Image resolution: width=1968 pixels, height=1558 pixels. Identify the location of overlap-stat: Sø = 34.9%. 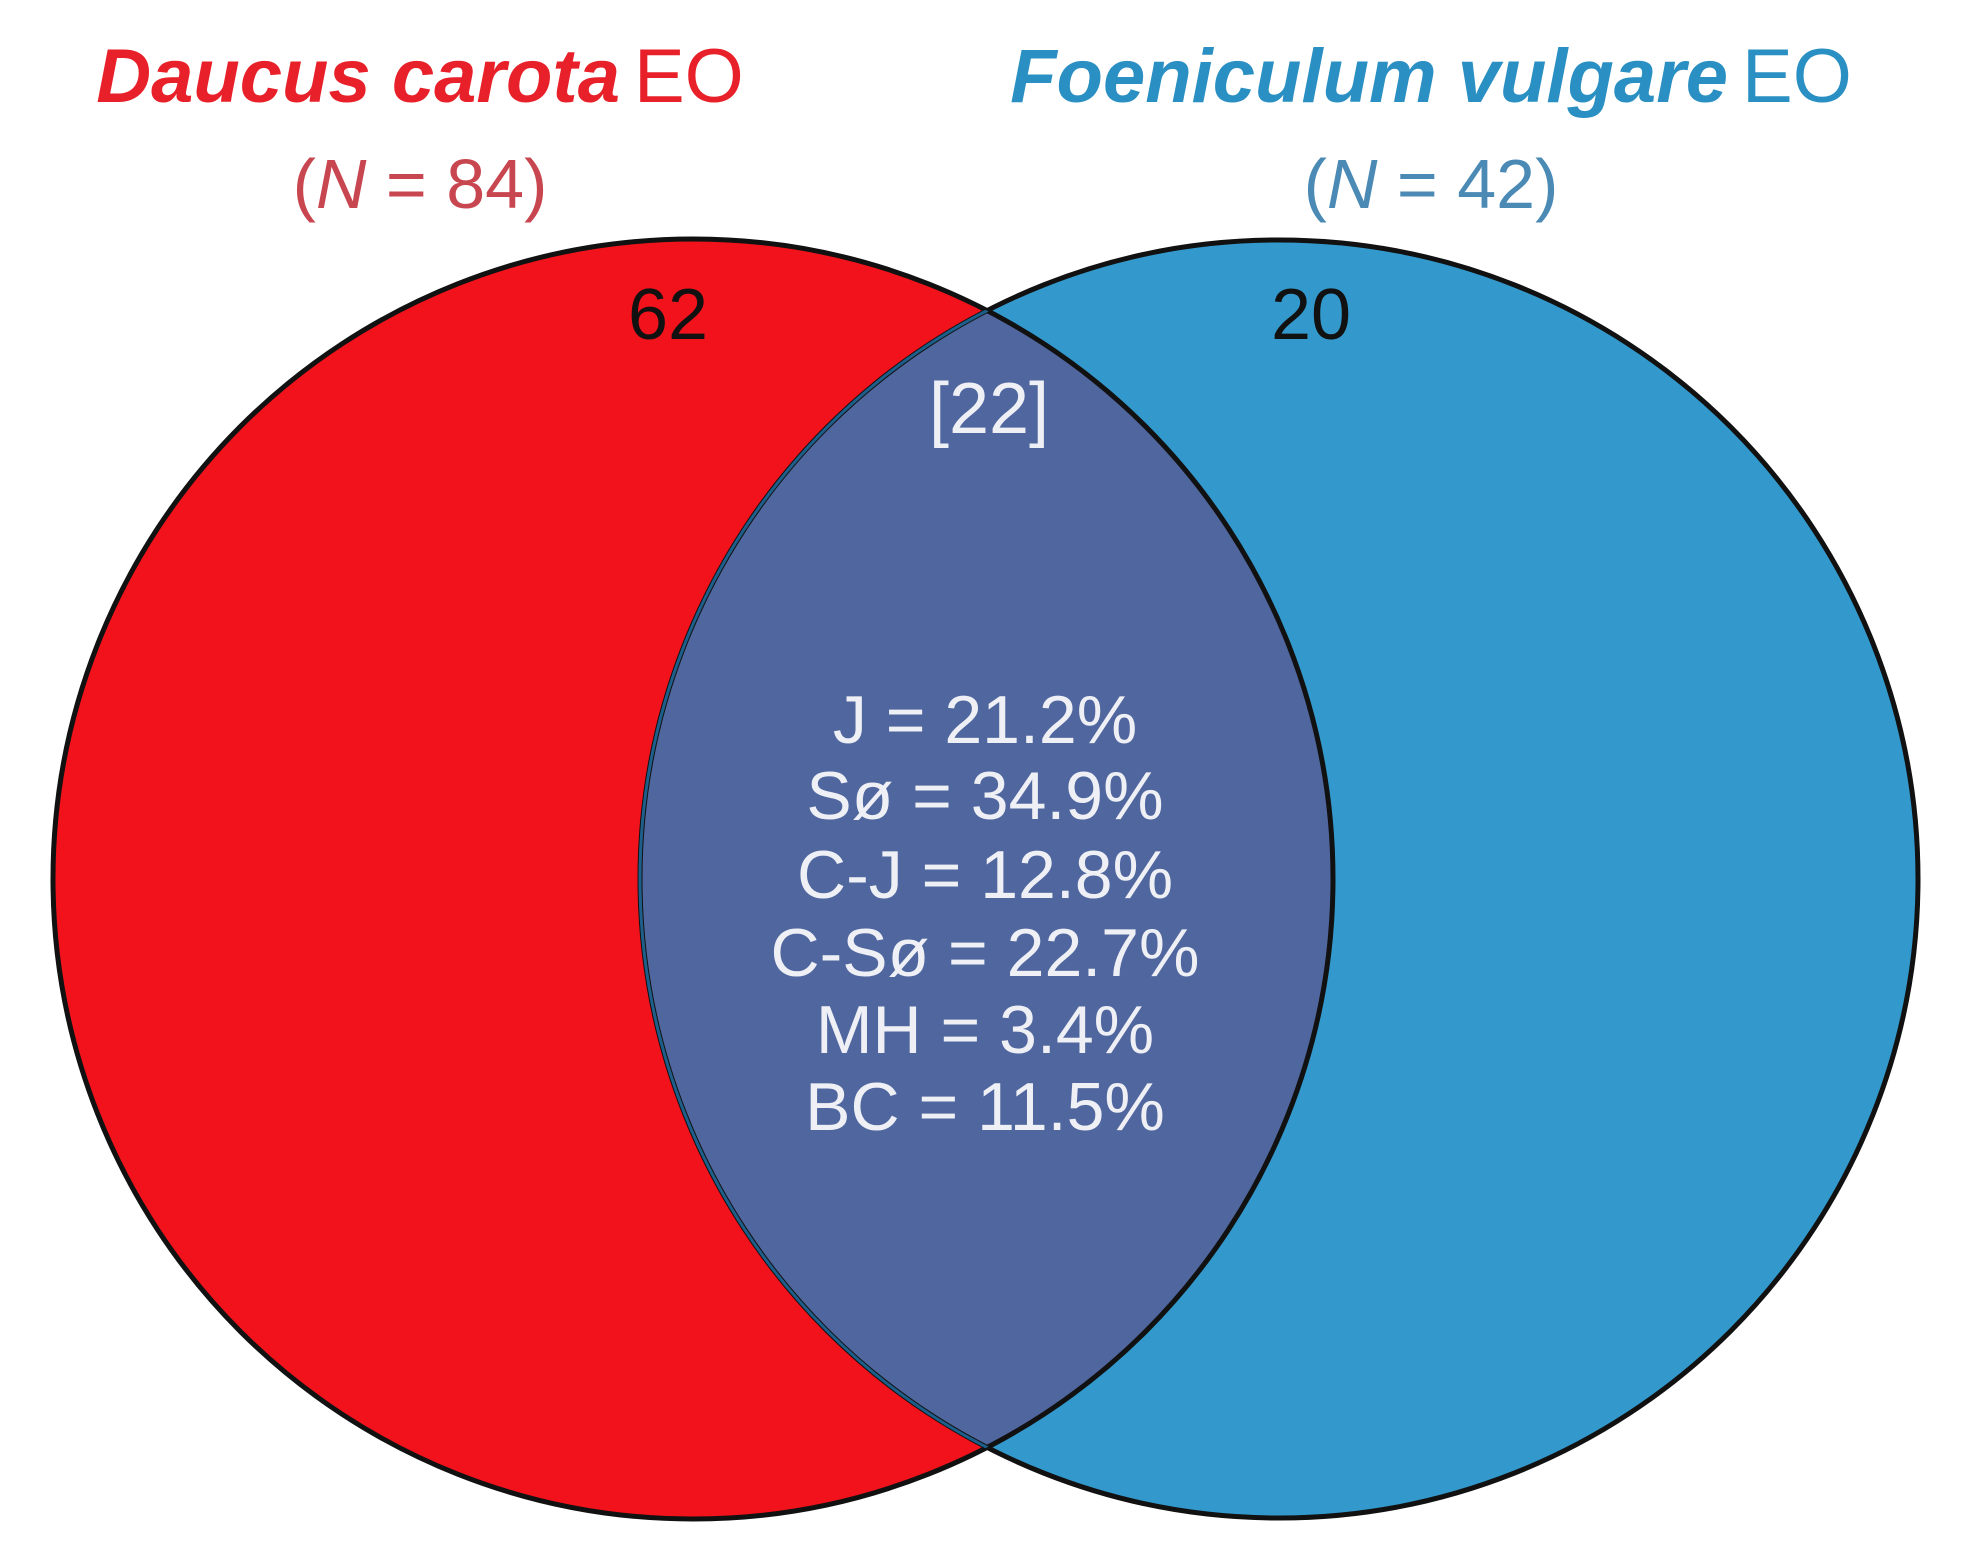
(984, 796).